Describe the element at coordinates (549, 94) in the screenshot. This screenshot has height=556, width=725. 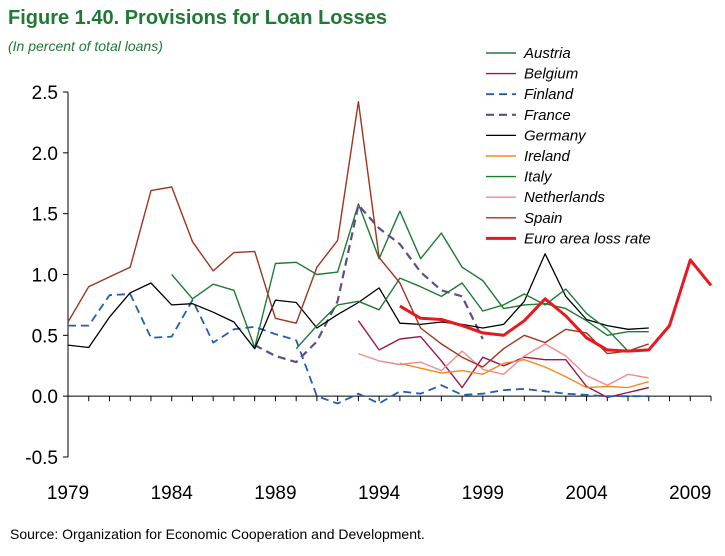
I see `legend-label: Finland` at that location.